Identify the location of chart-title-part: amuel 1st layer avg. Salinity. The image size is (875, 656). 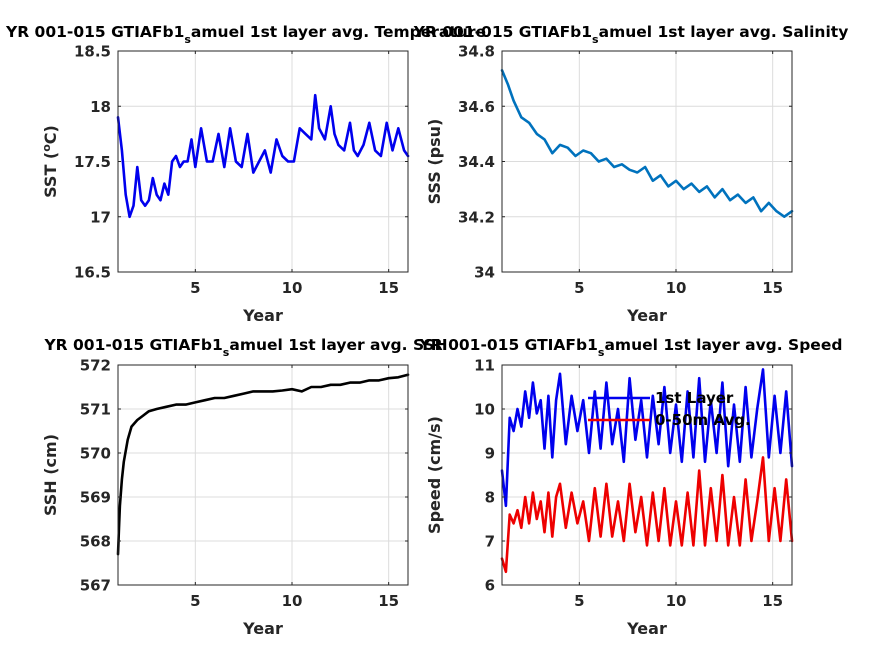
(724, 32).